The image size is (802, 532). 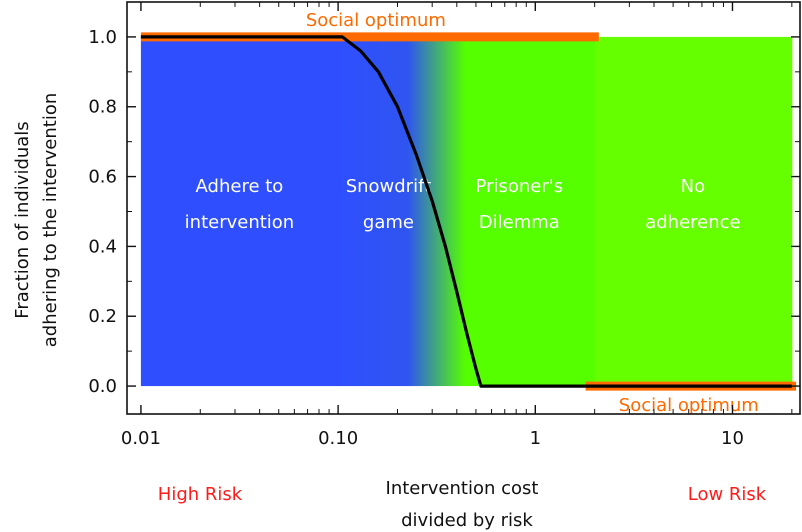 I want to click on y-tick-label-0: 0.0, so click(x=102, y=386).